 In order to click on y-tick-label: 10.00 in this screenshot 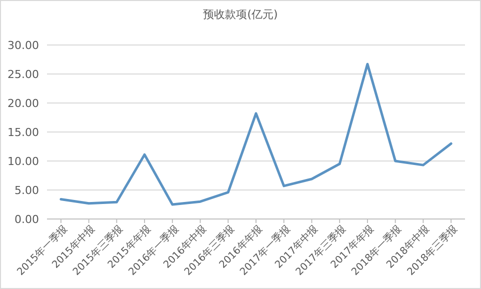, I will do `click(23, 161)`.